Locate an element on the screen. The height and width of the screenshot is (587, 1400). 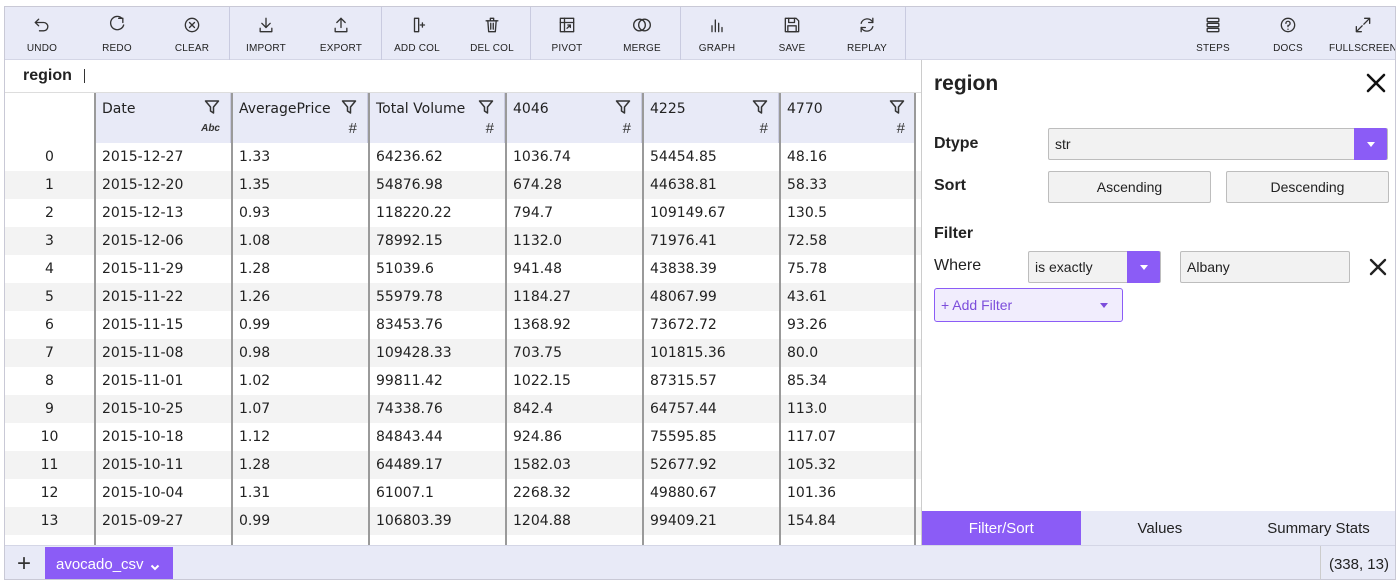
table-cell: 794.7 is located at coordinates (533, 213).